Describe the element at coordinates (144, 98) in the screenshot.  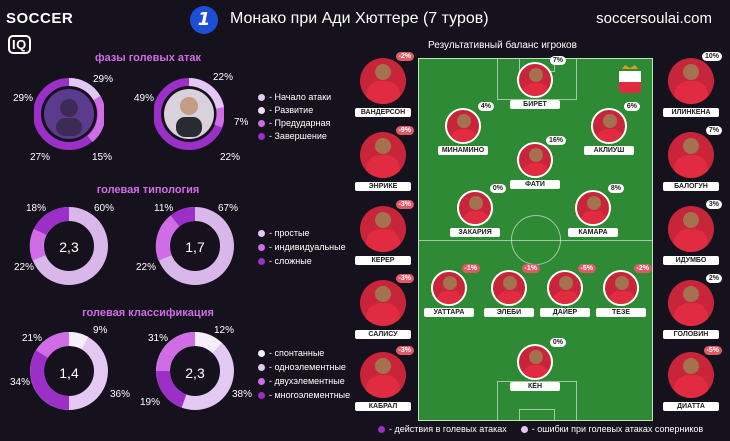
I see `phases-right-top-left: 49%` at that location.